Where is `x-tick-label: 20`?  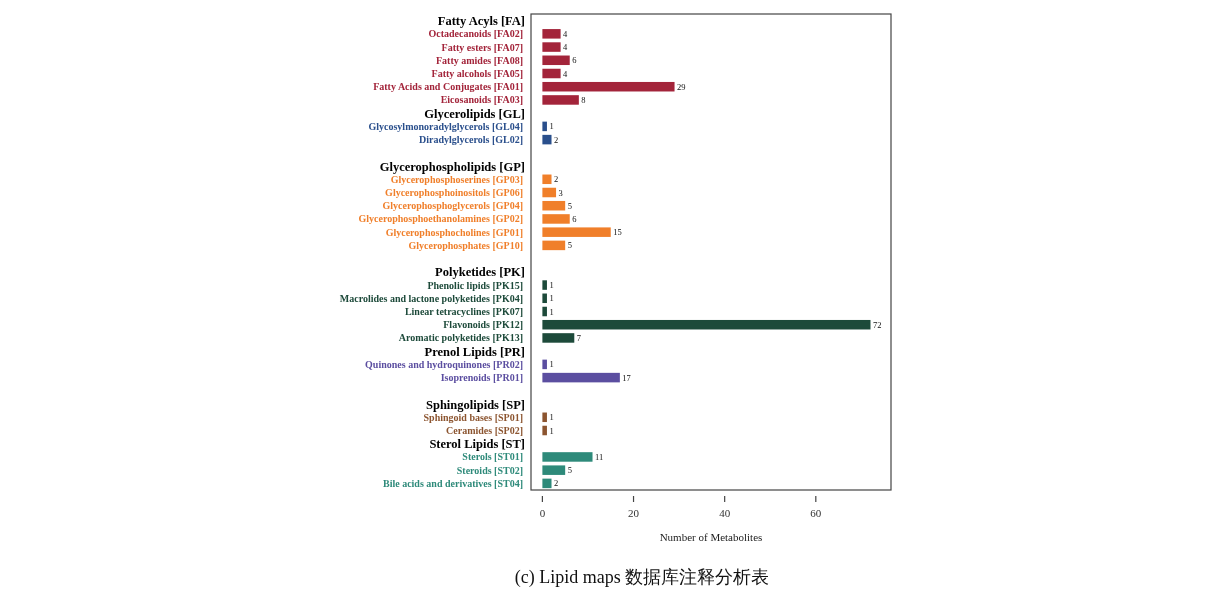 x-tick-label: 20 is located at coordinates (634, 513).